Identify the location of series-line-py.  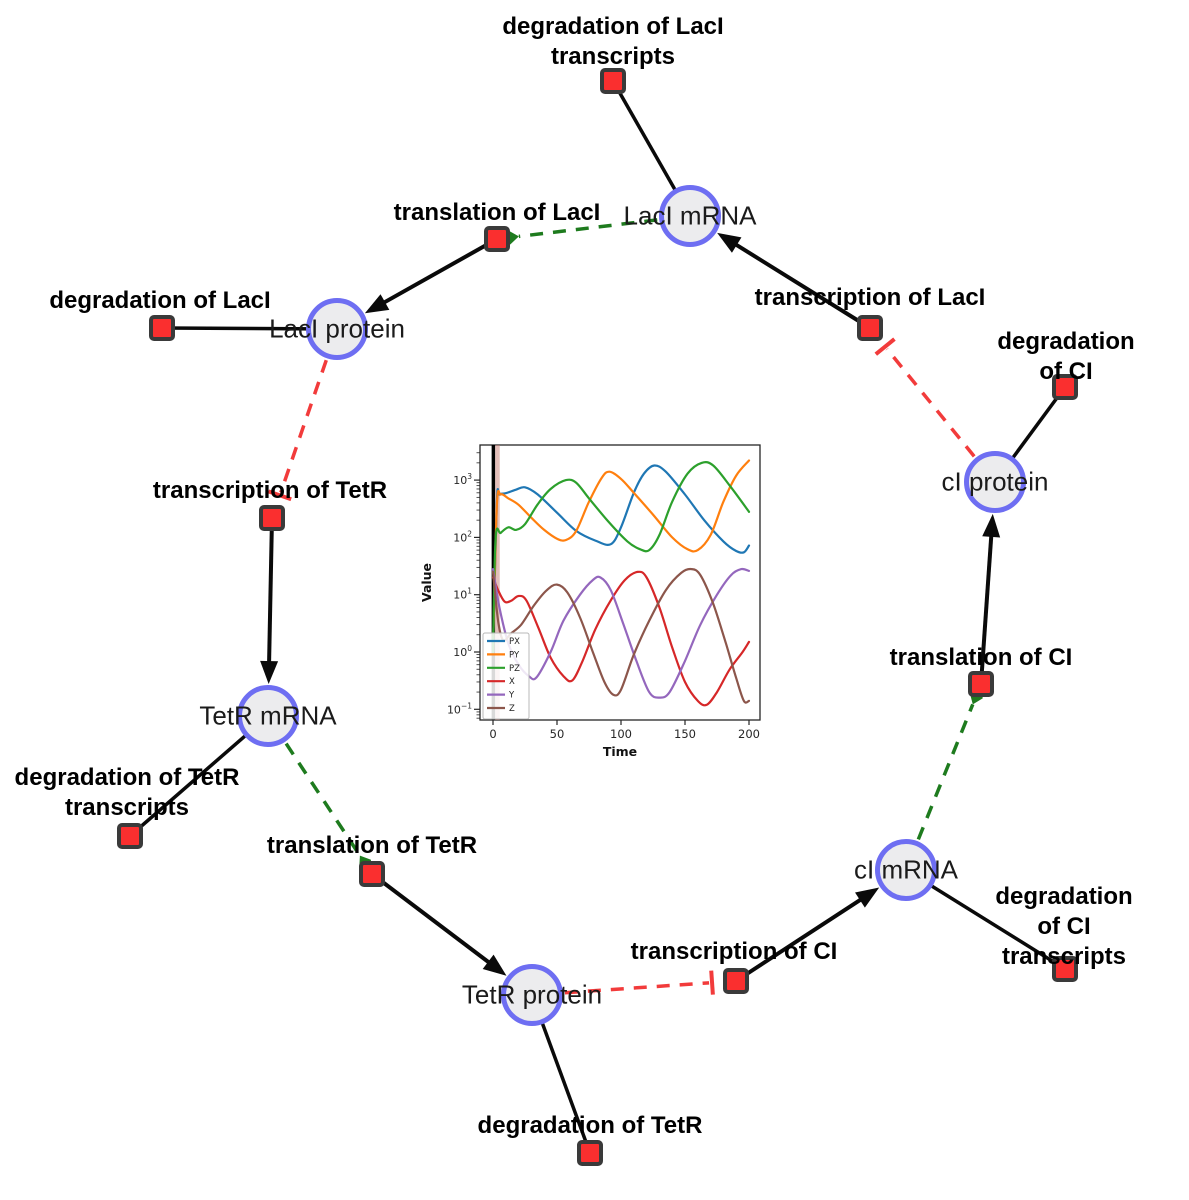
(621, 556).